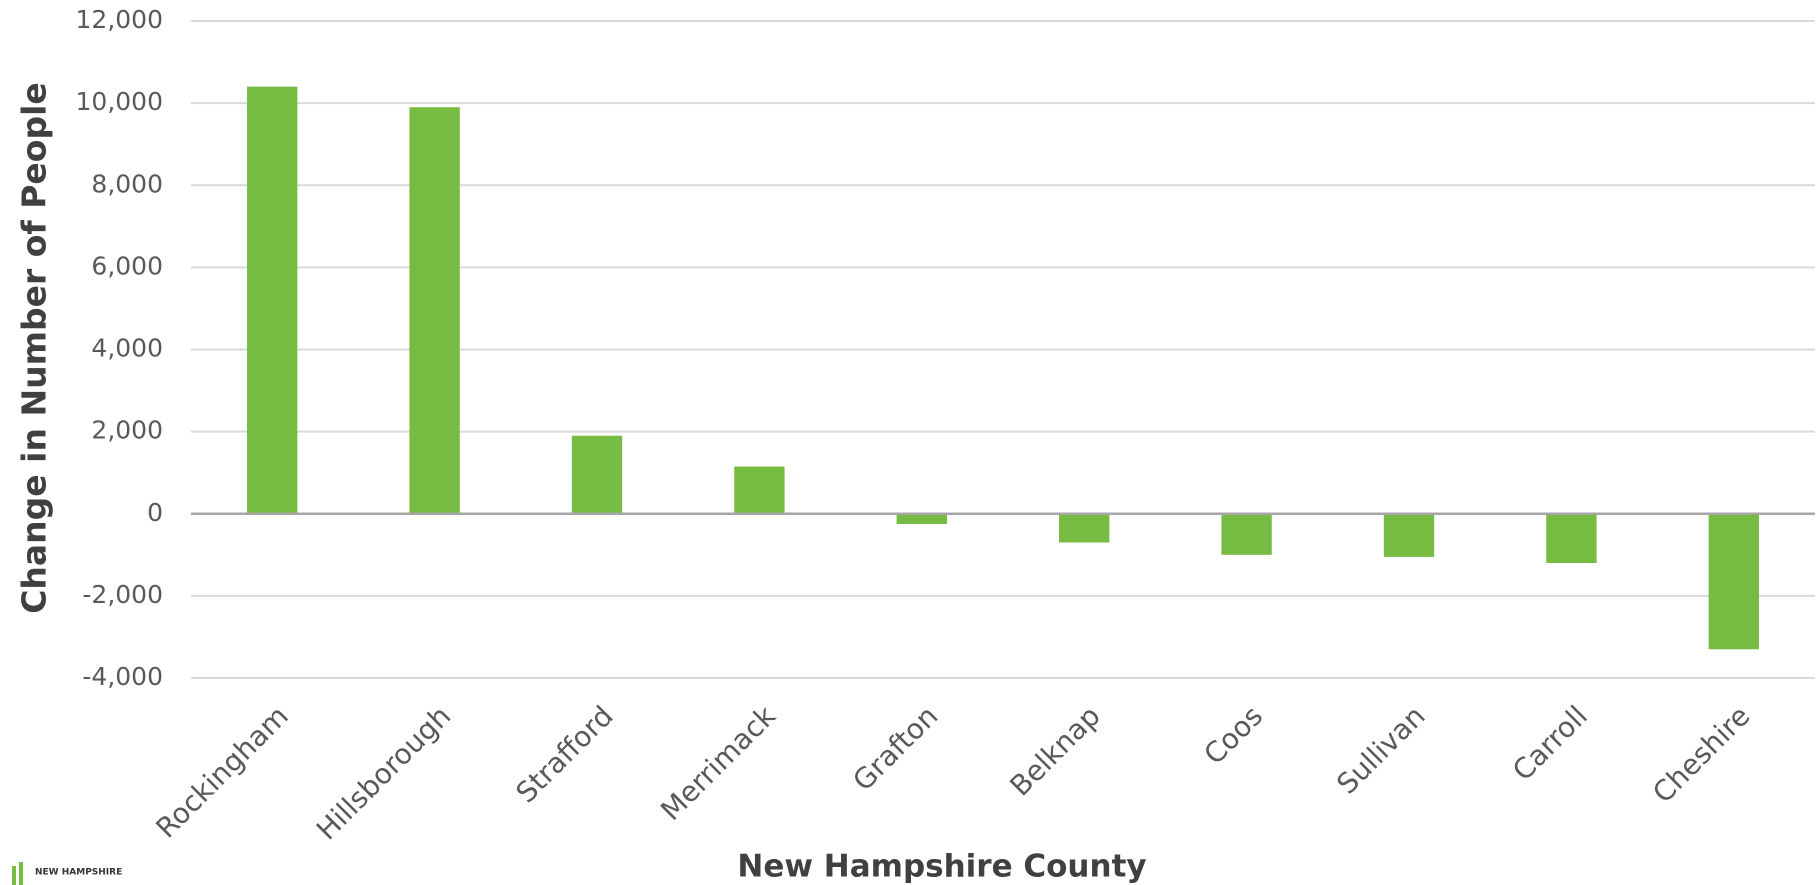  Describe the element at coordinates (127, 348) in the screenshot. I see `y-tick-label: 4,000` at that location.